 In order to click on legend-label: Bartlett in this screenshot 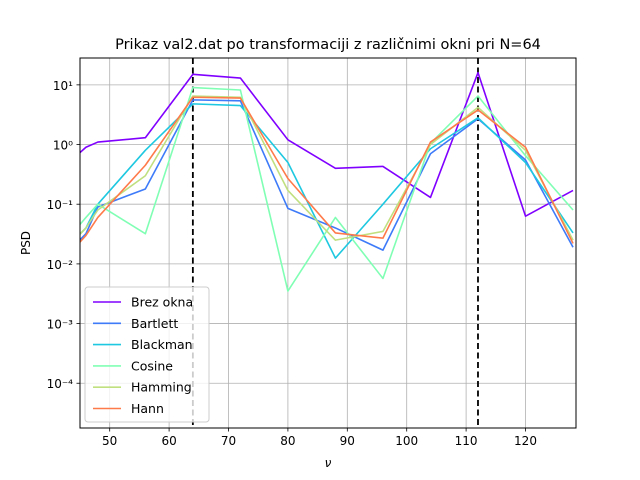, I will do `click(154, 323)`.